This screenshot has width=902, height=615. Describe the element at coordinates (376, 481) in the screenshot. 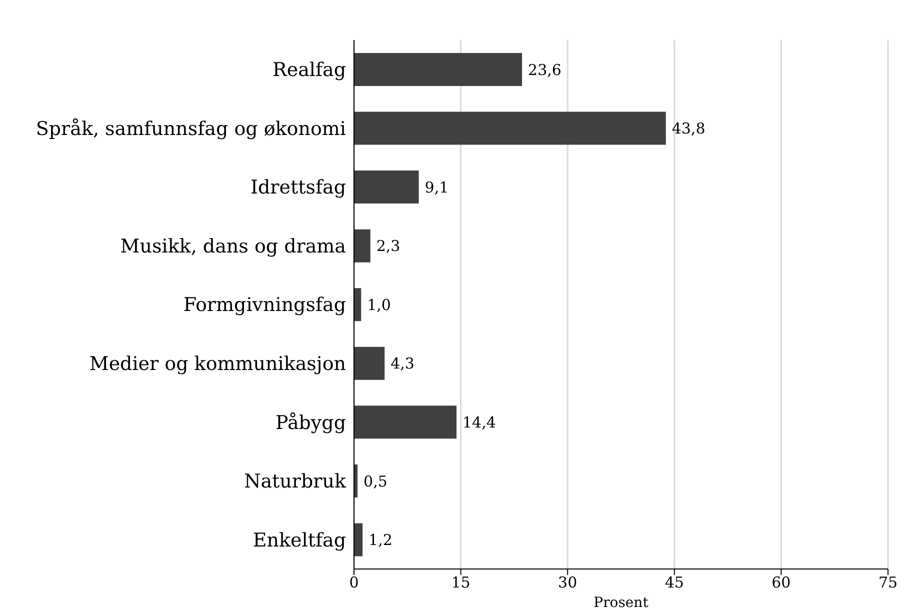

I see `data-label: 0,5` at that location.